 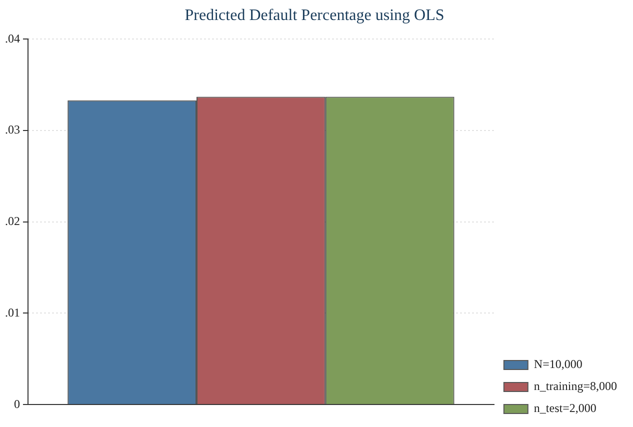 I want to click on y-tick-label: .01, so click(x=12, y=312).